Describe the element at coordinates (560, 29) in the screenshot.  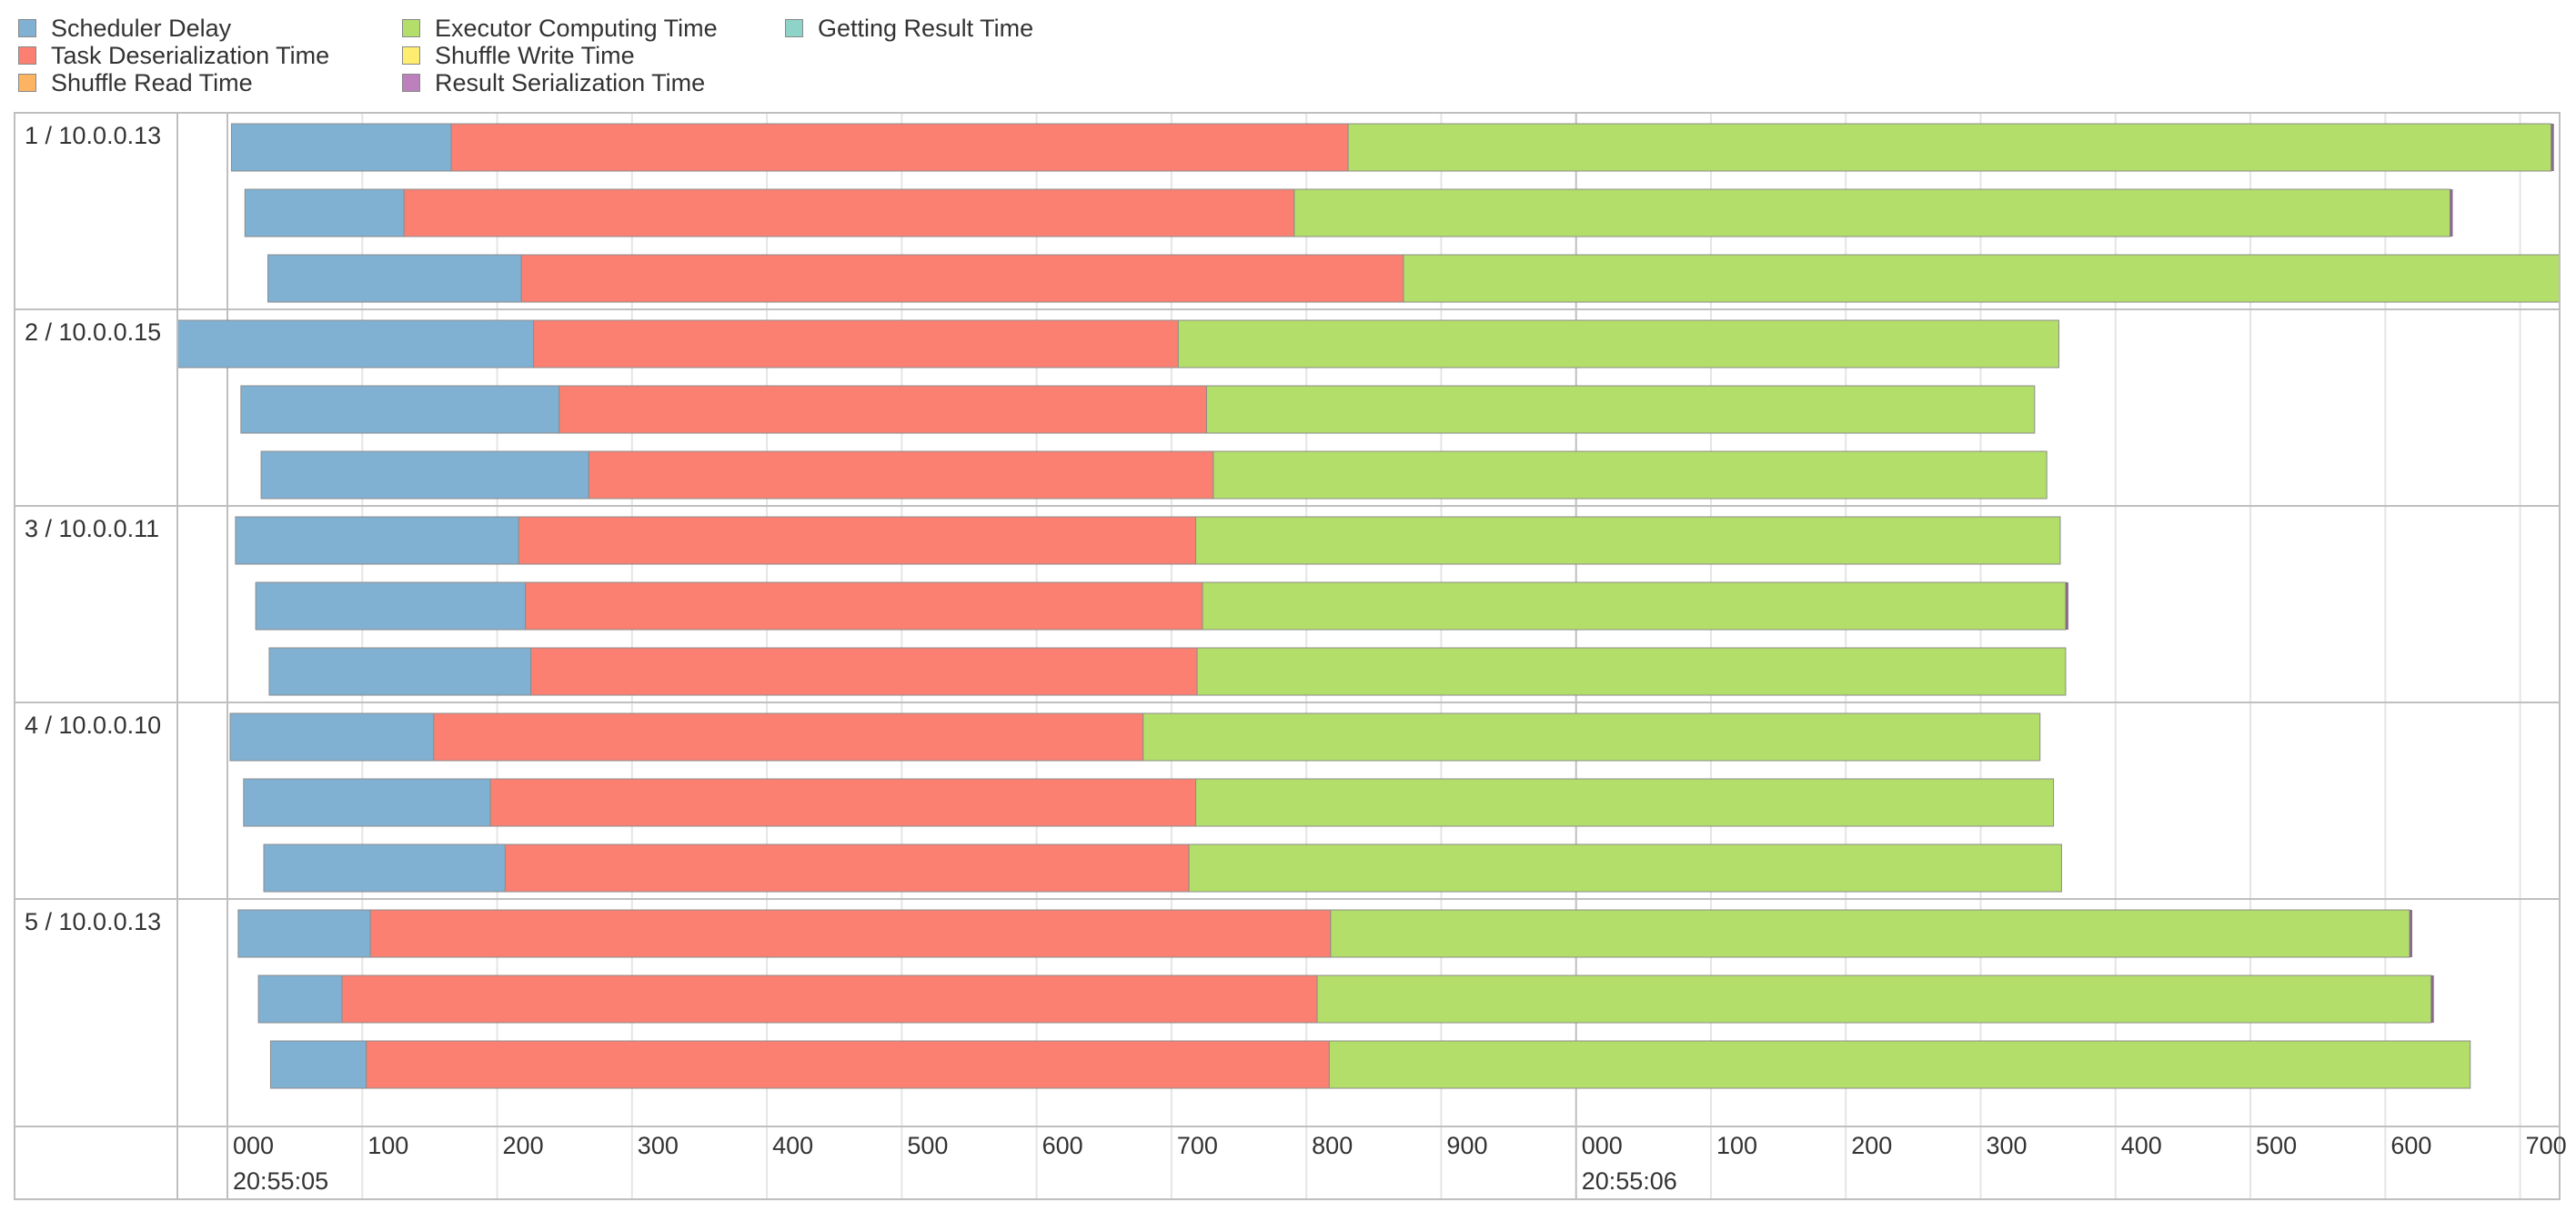
I see `legend-item-executor-computing: Executor Computing Time` at that location.